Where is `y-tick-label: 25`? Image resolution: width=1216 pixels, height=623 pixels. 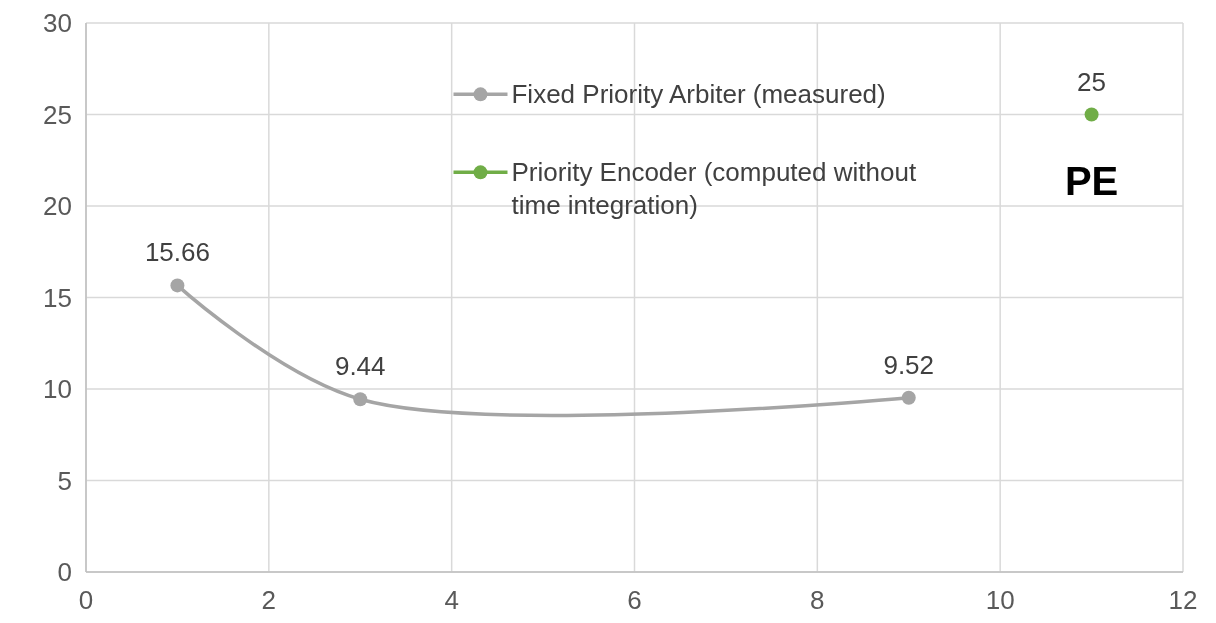 y-tick-label: 25 is located at coordinates (57, 114).